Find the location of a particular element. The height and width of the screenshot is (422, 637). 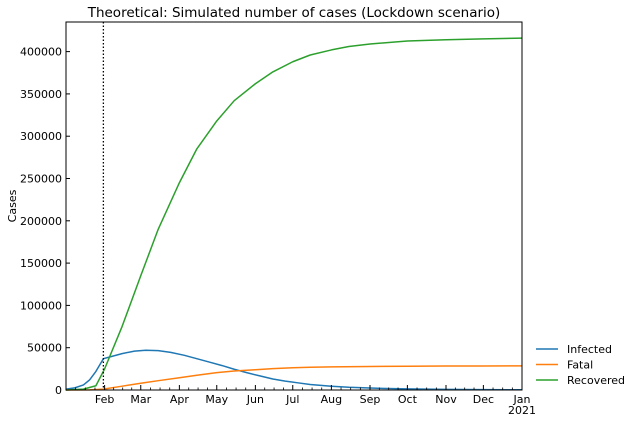

x-tick-label: Aug is located at coordinates (331, 399).